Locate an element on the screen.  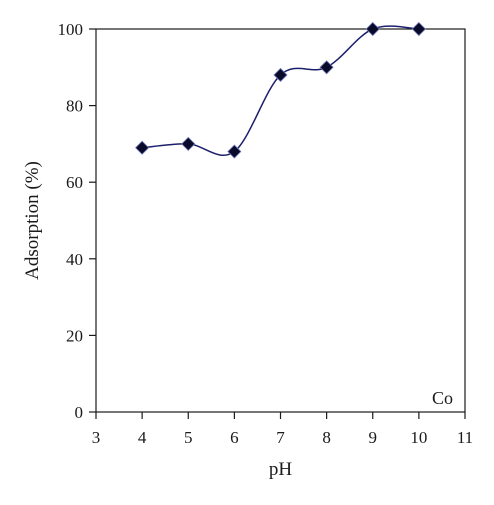
x-tick-label: 10 is located at coordinates (418, 437).